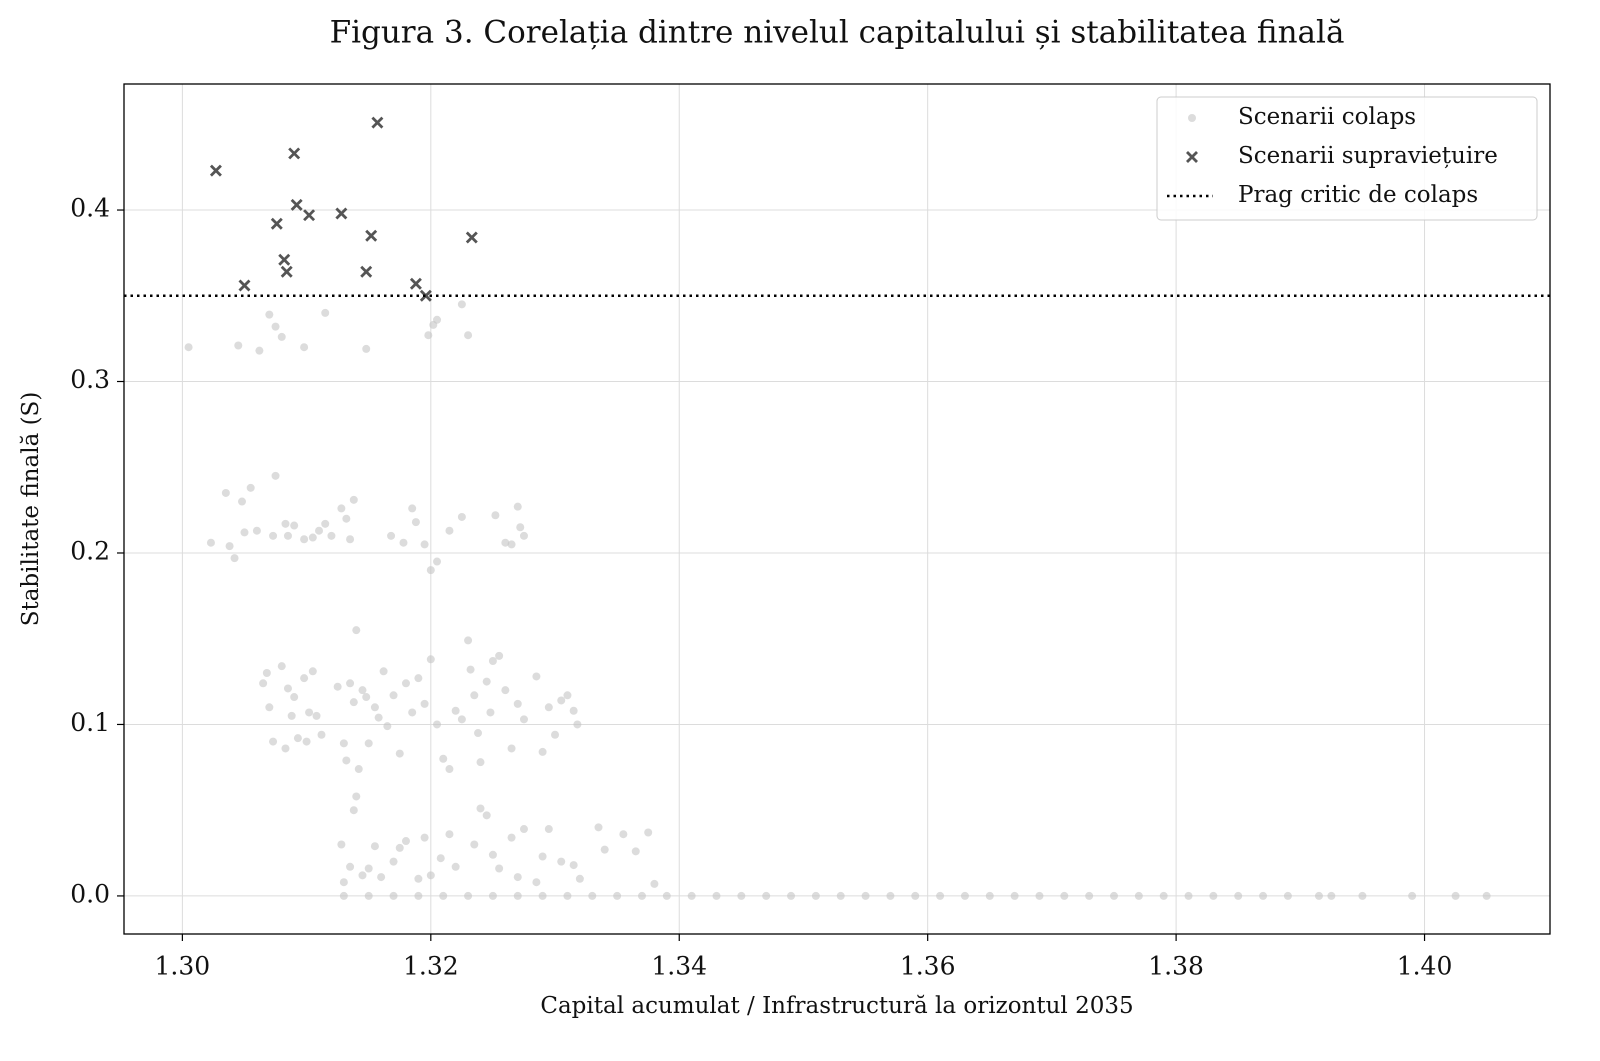 Image resolution: width=1600 pixels, height=1061 pixels. Describe the element at coordinates (90, 722) in the screenshot. I see `y-tick-label: 0.1` at that location.